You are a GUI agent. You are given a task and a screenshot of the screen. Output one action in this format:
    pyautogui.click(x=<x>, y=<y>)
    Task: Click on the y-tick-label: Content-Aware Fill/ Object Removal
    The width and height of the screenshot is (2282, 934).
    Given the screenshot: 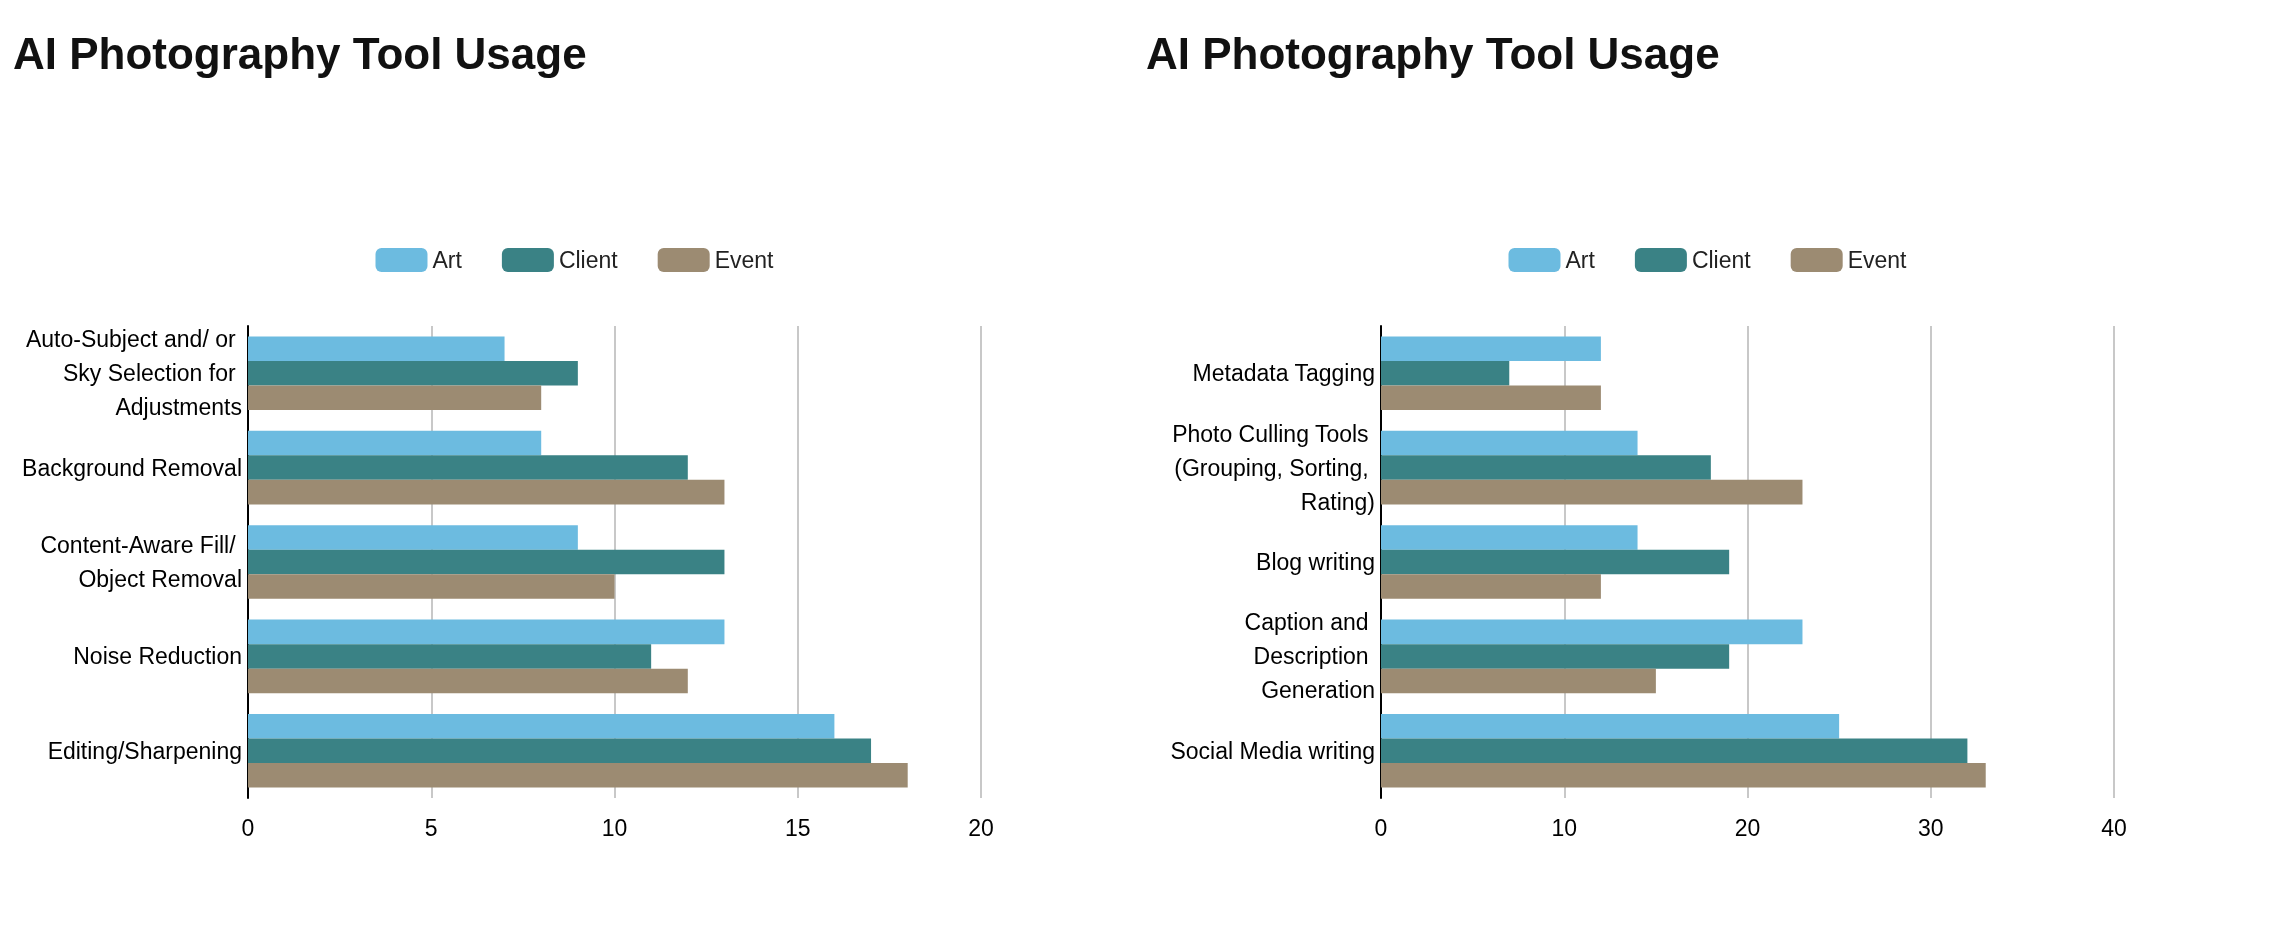 What is the action you would take?
    pyautogui.click(x=141, y=562)
    